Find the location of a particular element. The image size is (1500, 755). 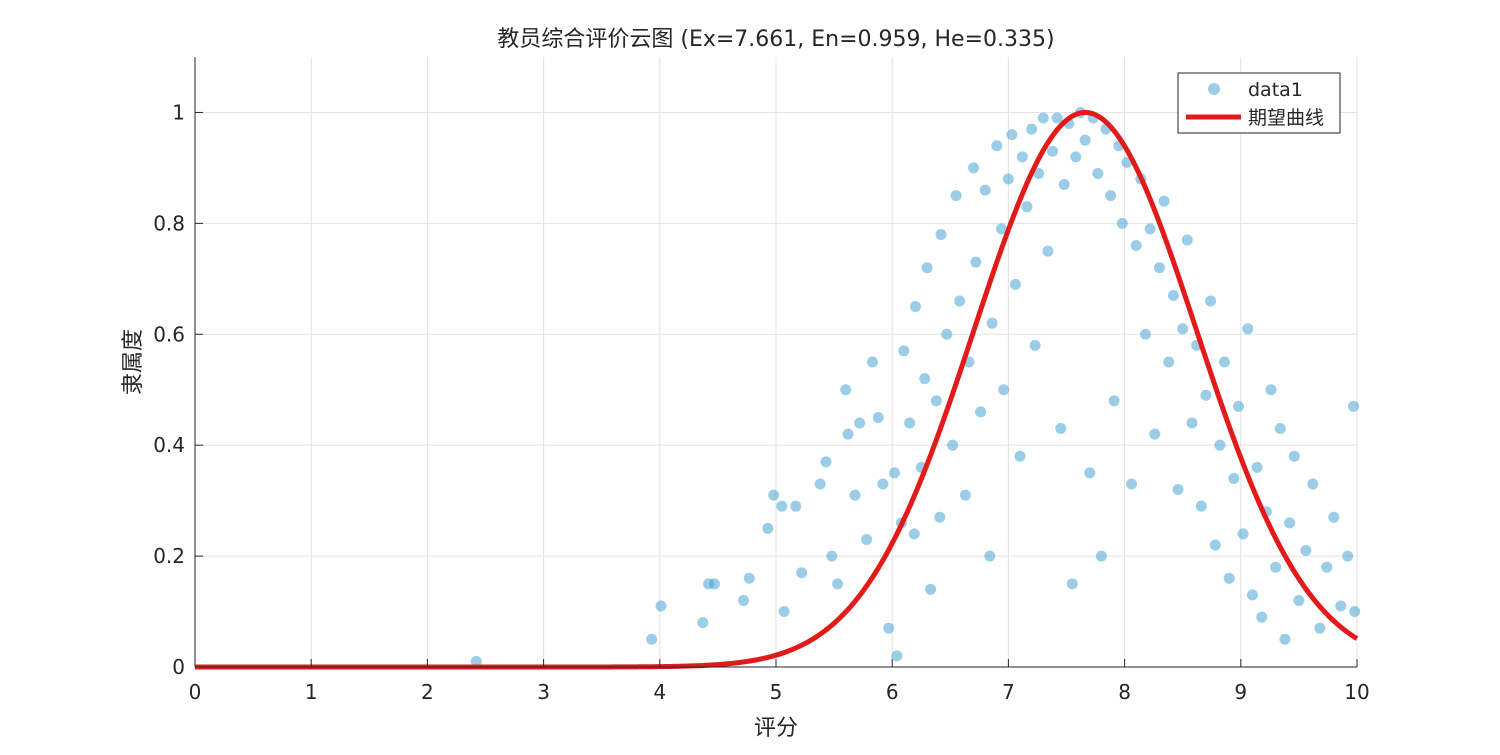

x-tick-label-6: 6 is located at coordinates (892, 692).